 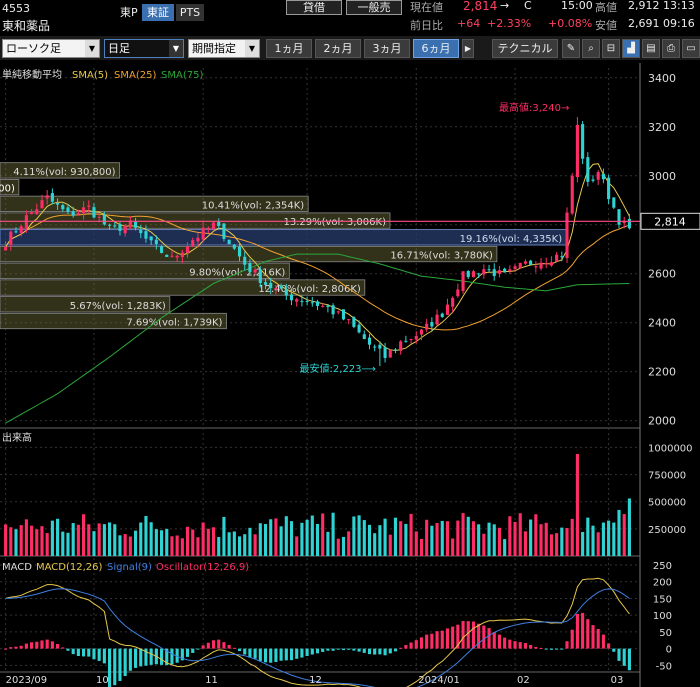 What do you see at coordinates (480, 6) in the screenshot?
I see `current-value: 2,814` at bounding box center [480, 6].